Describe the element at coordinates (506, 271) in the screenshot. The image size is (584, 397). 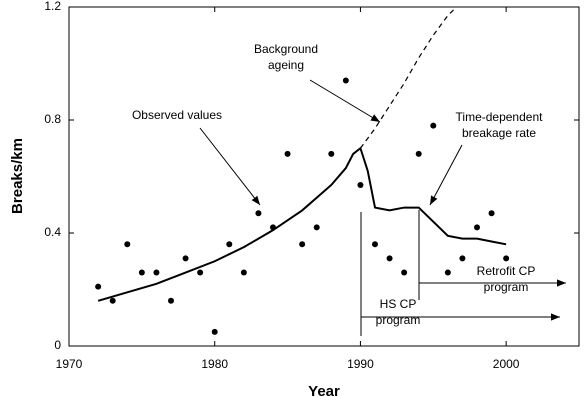
I see `annotation: Retrofit CP` at that location.